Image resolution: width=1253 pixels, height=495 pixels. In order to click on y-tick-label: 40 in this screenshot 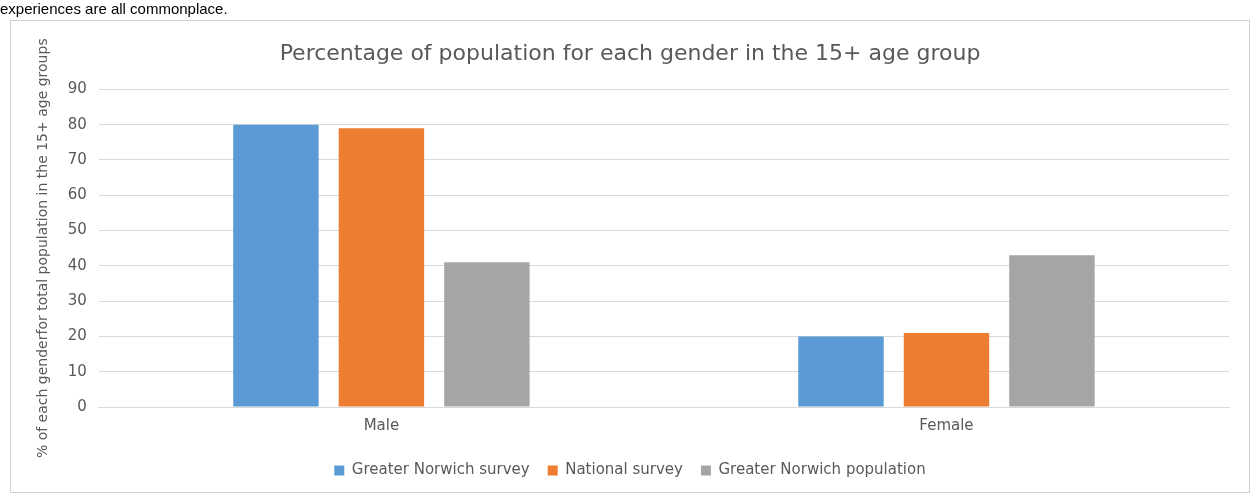, I will do `click(77, 264)`.